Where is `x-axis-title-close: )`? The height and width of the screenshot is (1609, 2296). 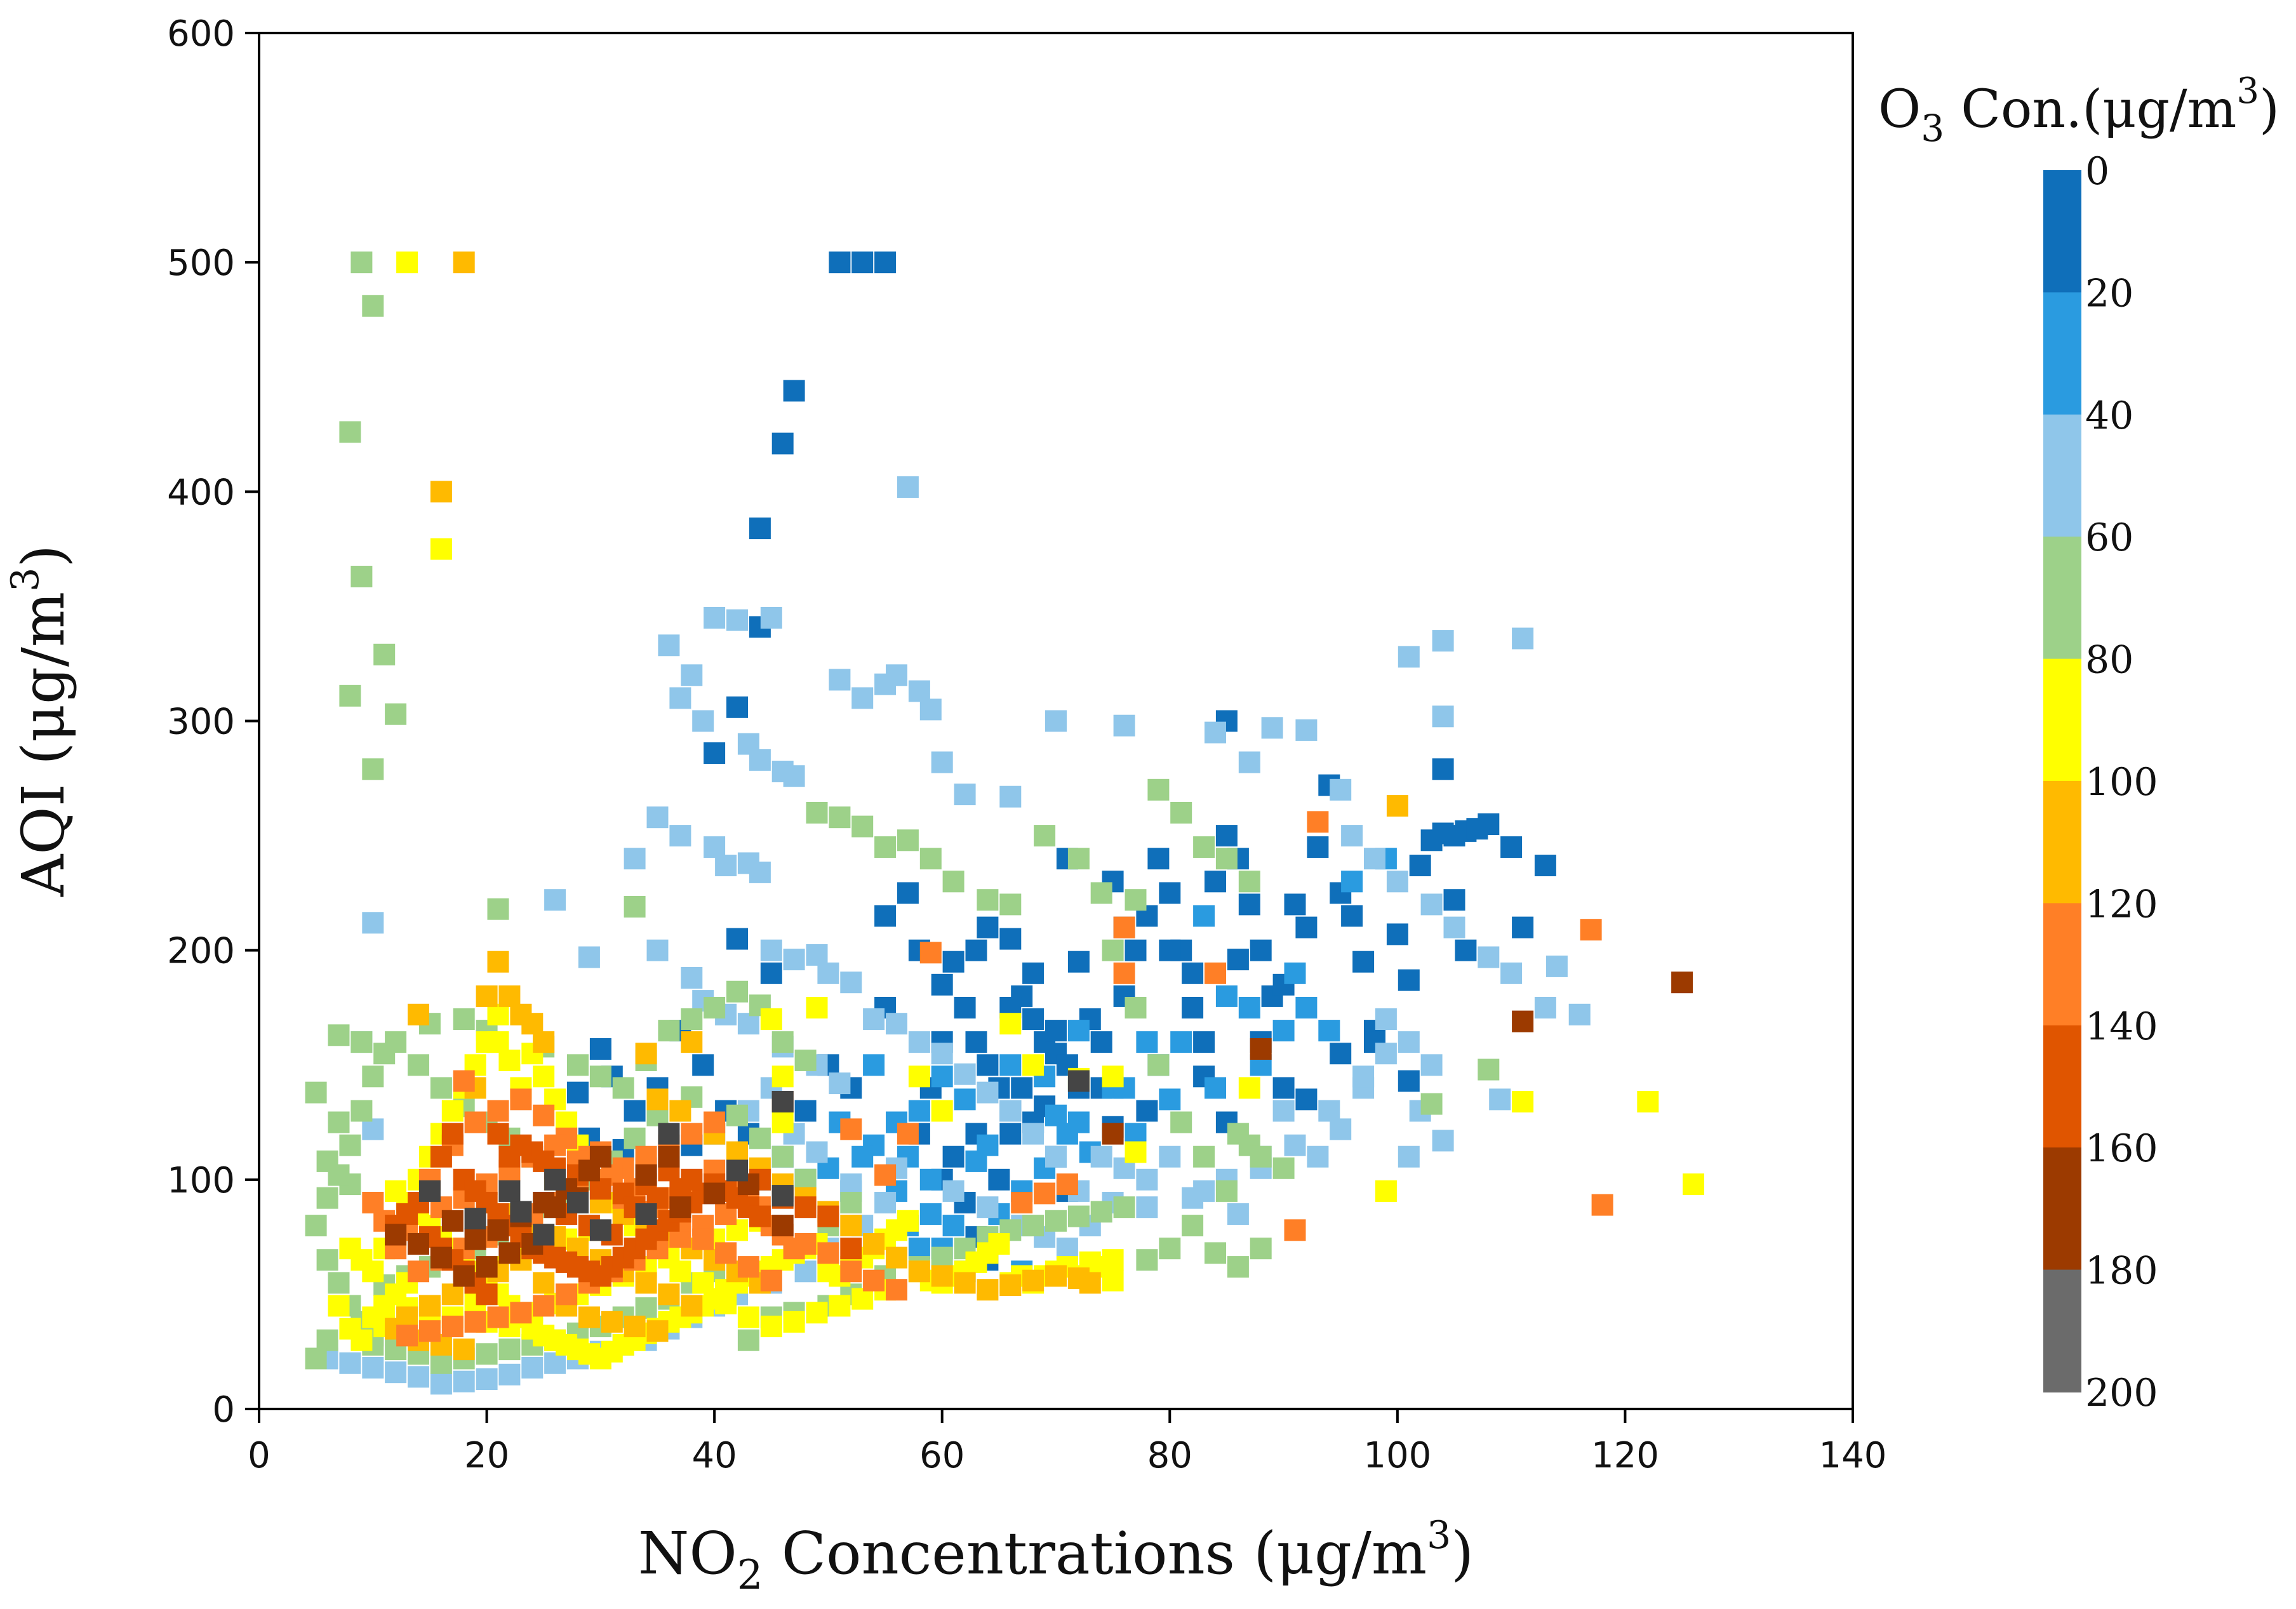 x-axis-title-close: ) is located at coordinates (1462, 1553).